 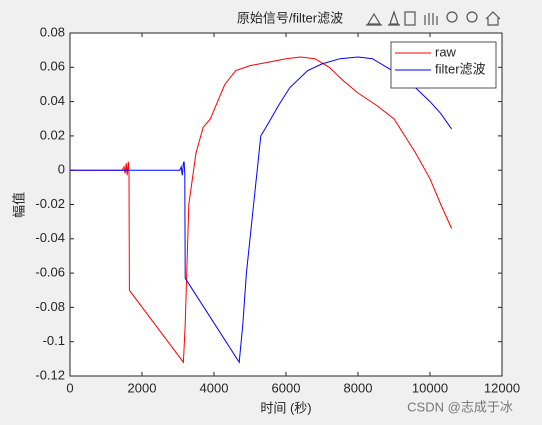 I want to click on legend-box, so click(x=443, y=65).